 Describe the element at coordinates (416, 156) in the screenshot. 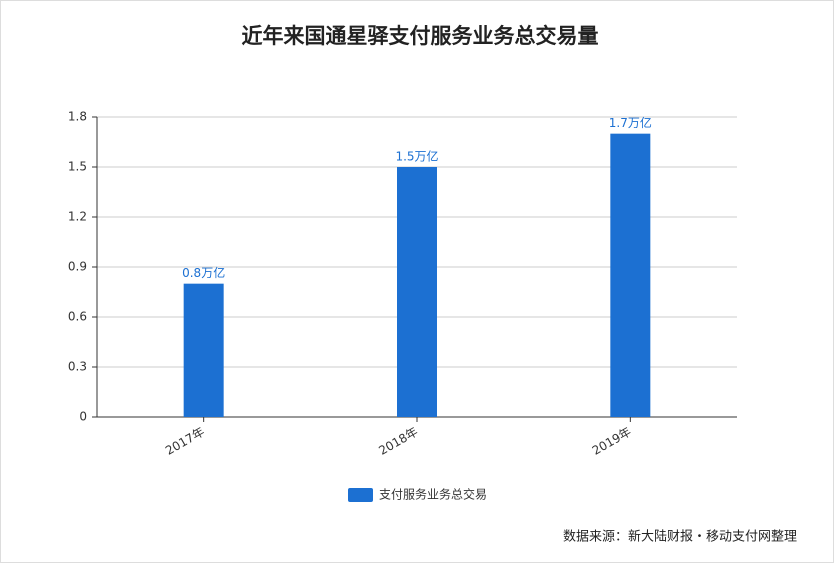

I see `value-label: 1.5万亿` at that location.